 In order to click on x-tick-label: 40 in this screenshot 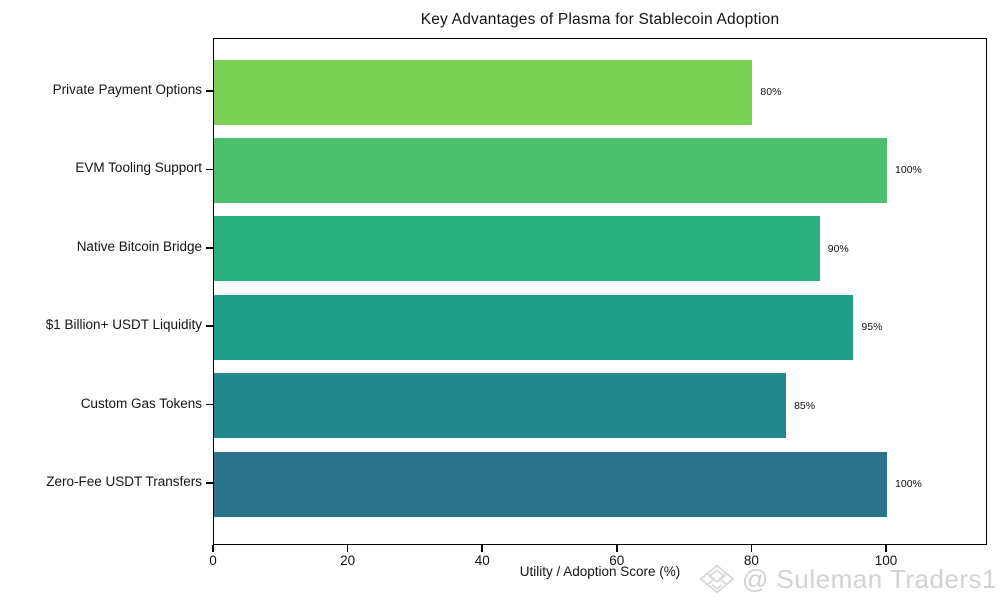, I will do `click(482, 560)`.